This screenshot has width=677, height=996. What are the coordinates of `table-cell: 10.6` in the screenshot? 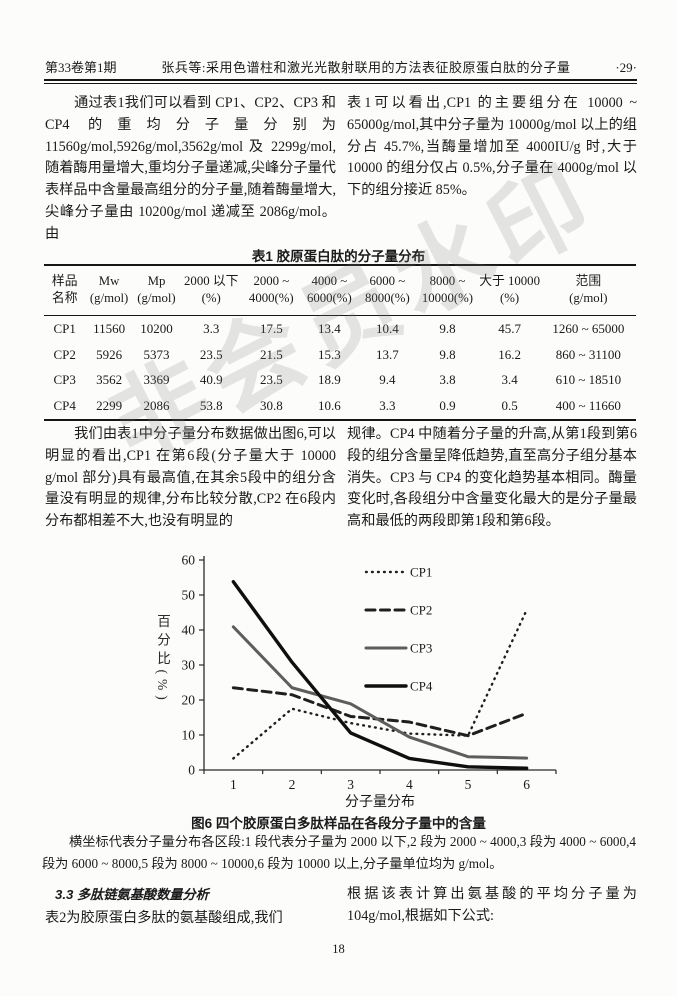 It's located at (329, 406).